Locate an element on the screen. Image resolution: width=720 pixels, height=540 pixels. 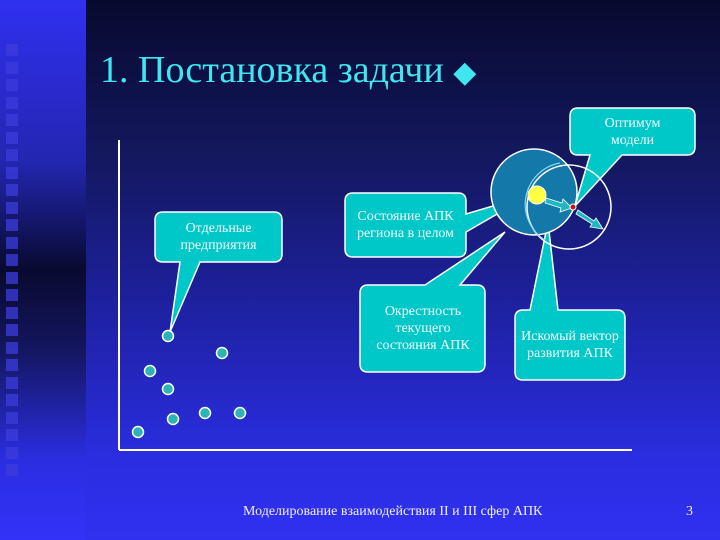
current-state-point is located at coordinates (537, 195).